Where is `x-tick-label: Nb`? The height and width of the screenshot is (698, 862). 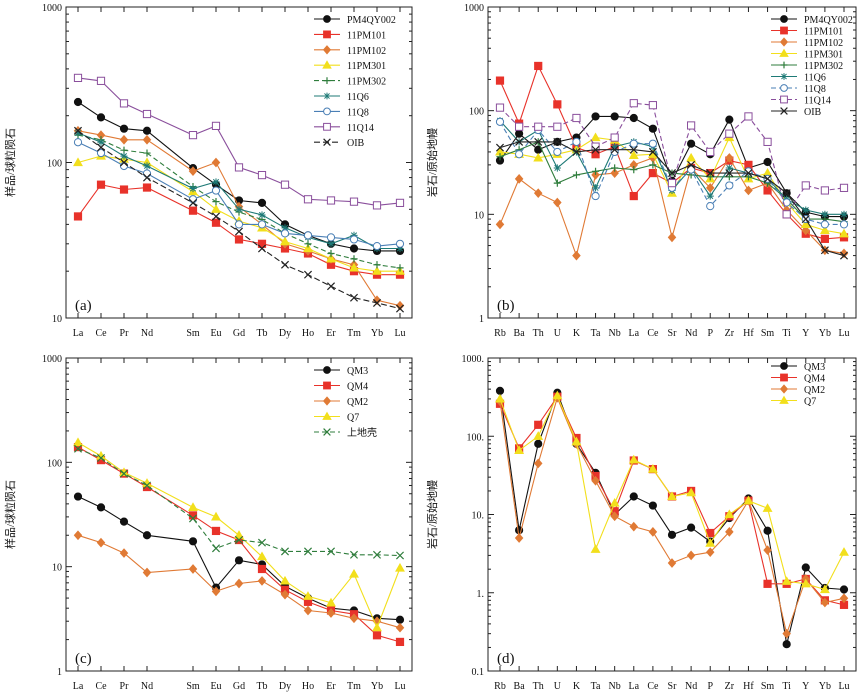 x-tick-label: Nb is located at coordinates (615, 686).